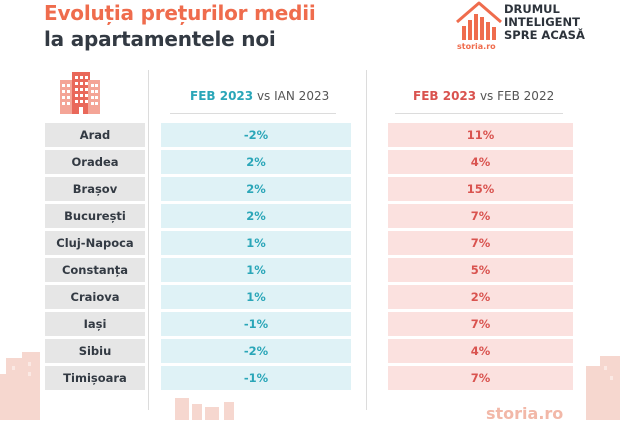 This screenshot has height=423, width=620. I want to click on city-cell: București, so click(95, 216).